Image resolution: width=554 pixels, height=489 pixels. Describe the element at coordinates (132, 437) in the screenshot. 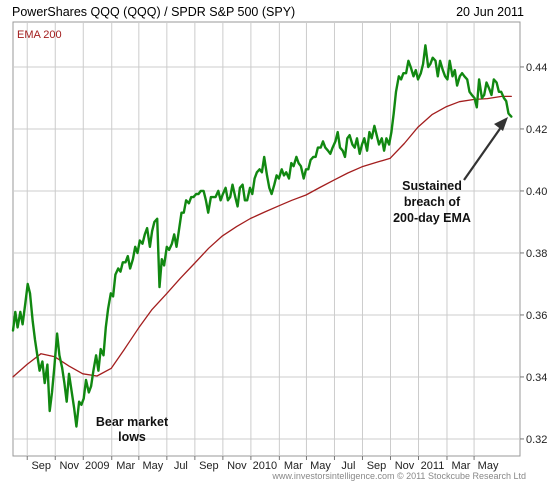

I see `annotation-bear-line-2: lows` at that location.